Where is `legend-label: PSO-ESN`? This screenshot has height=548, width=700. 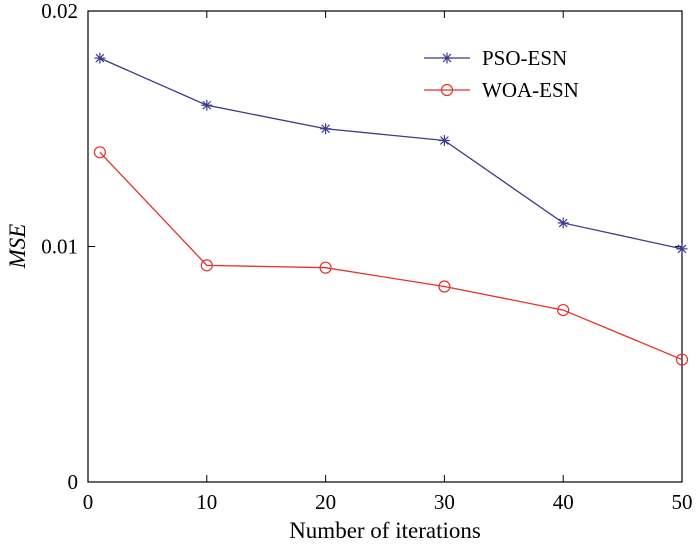
legend-label: PSO-ESN is located at coordinates (524, 58).